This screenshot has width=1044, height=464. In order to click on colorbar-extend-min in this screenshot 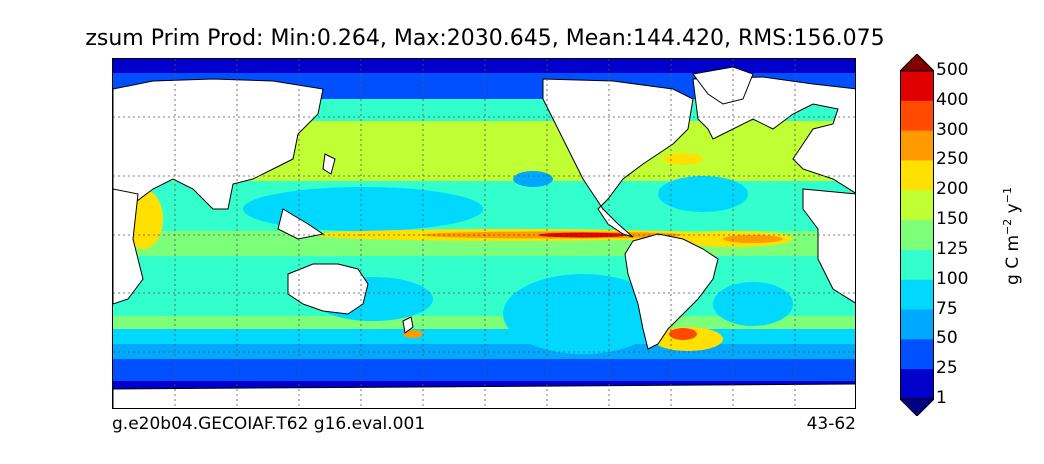, I will do `click(917, 407)`.